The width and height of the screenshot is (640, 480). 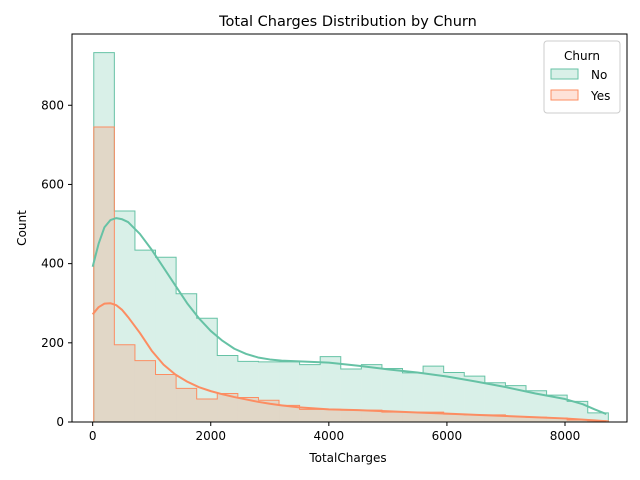 I want to click on legend-label-yes: Yes, so click(x=600, y=96).